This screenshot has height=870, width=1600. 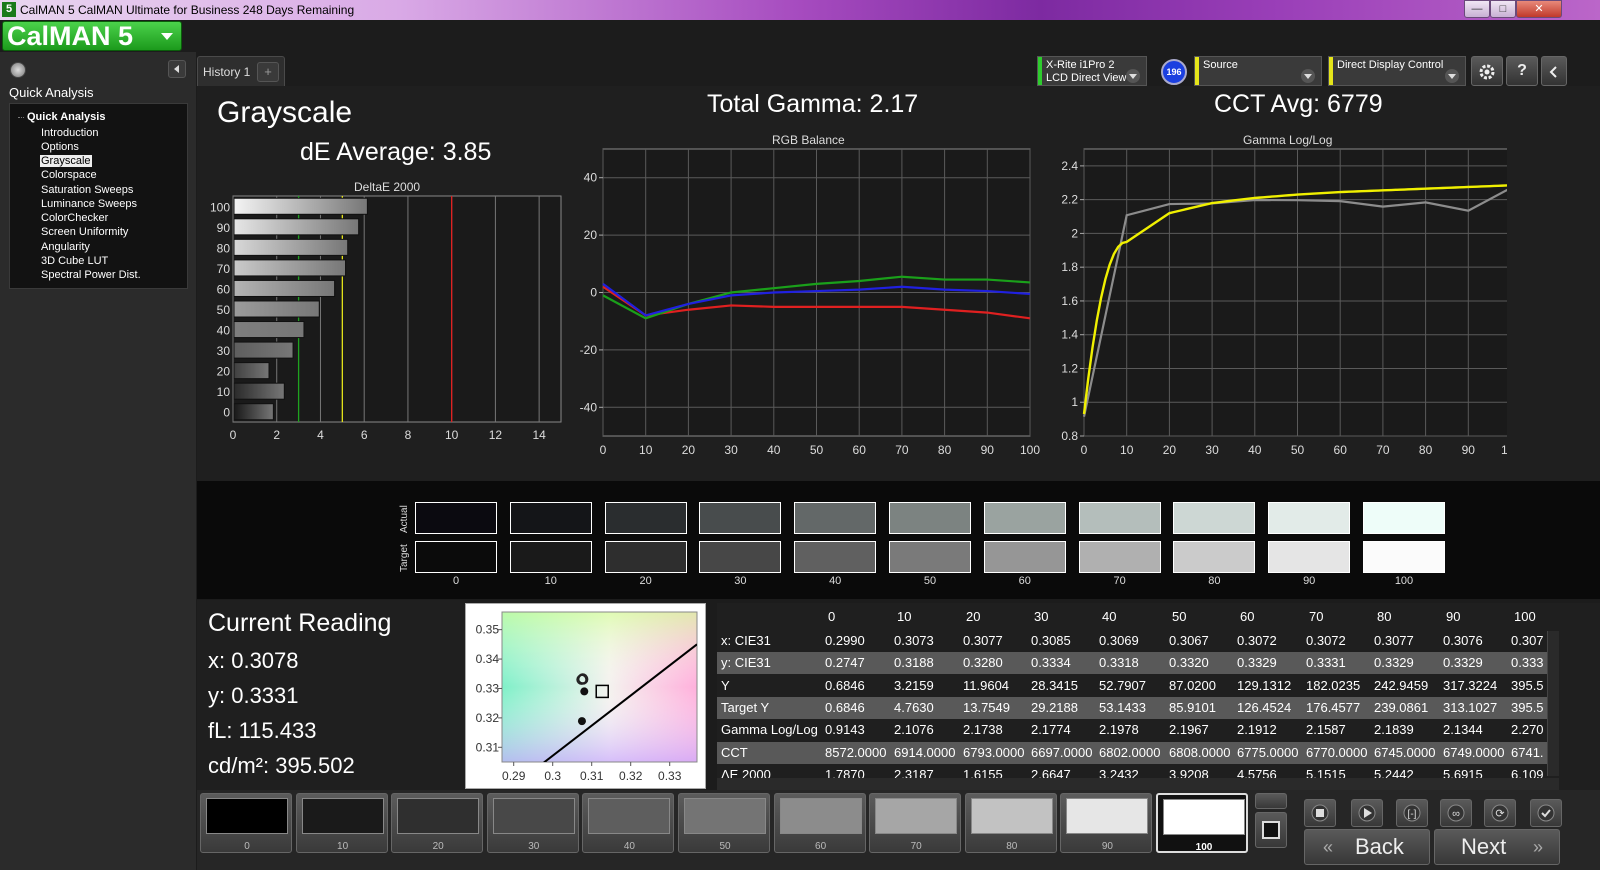 I want to click on rgb-balance-chart: 0 10 20 30 40 50 60 70 80 90 100 40 20 0 -20 -40, so click(x=810, y=302).